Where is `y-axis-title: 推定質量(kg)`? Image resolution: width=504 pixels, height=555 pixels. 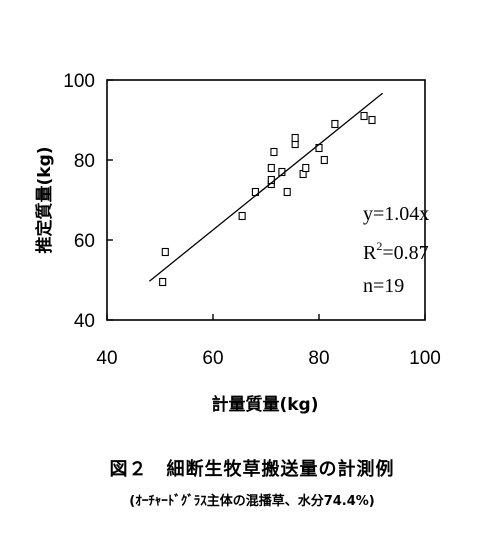 y-axis-title: 推定質量(kg) is located at coordinates (44, 199).